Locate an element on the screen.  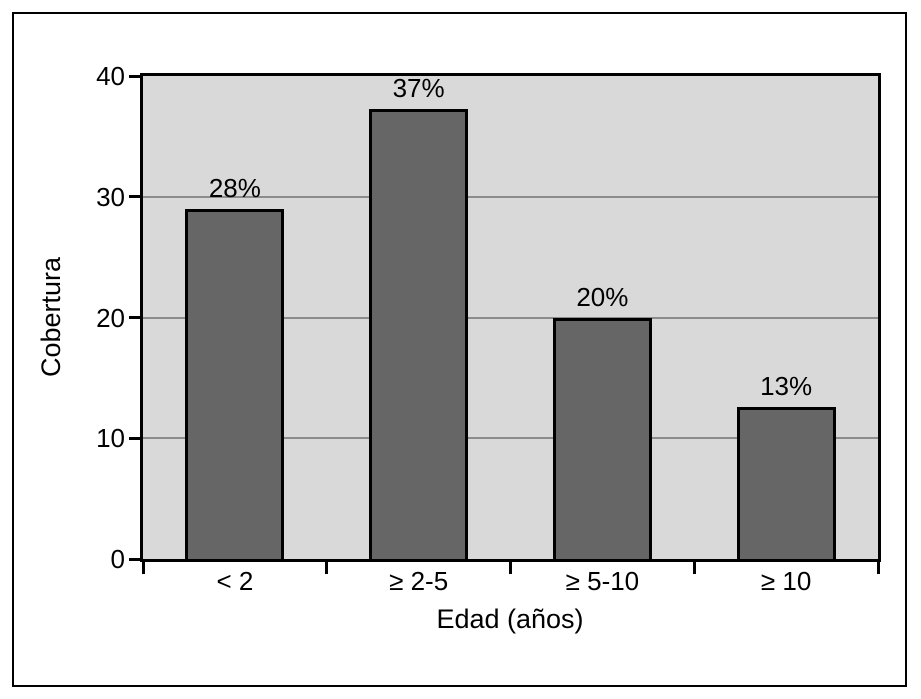
x-category-label-3: ≥ 5-10 is located at coordinates (602, 581).